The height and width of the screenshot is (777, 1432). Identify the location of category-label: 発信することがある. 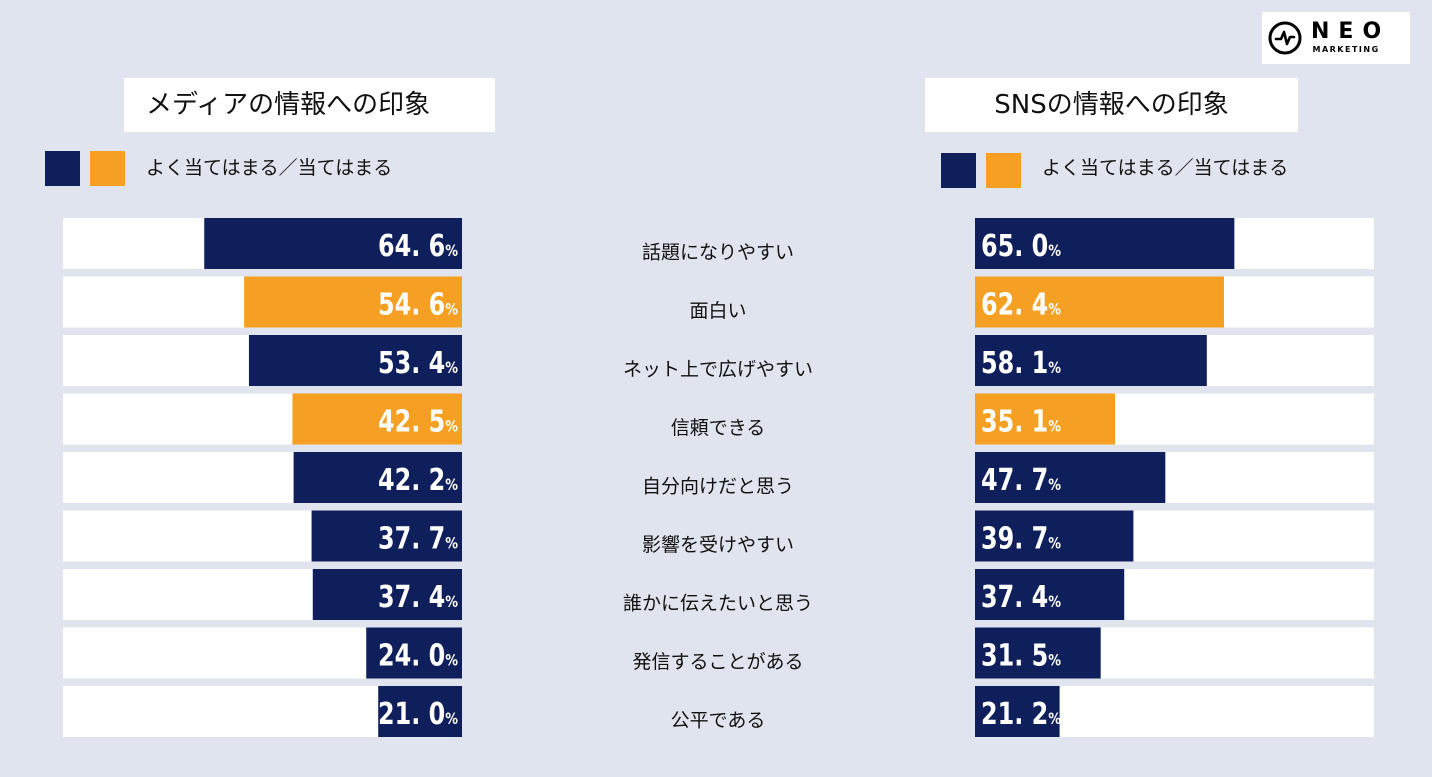
(717, 662).